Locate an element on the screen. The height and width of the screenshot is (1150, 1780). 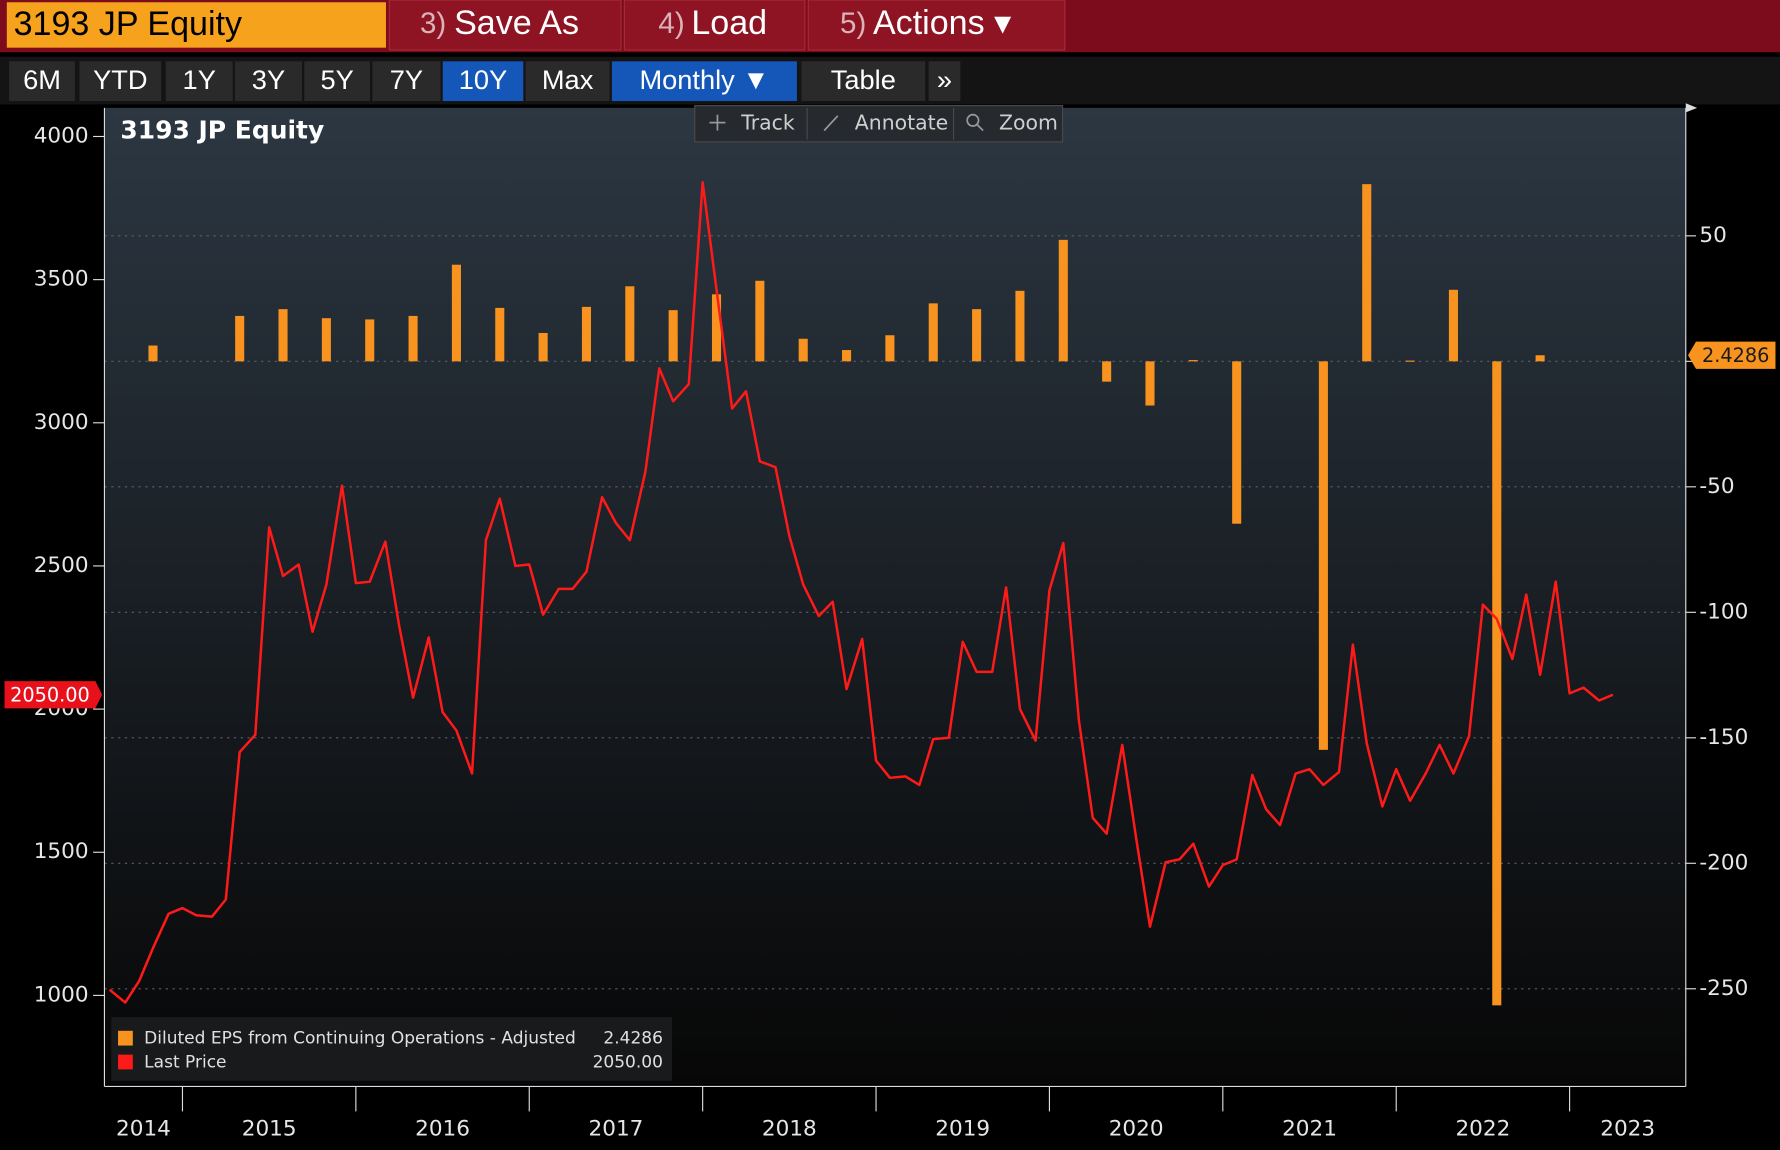
last-value-label: 2050.00 is located at coordinates (50, 694).